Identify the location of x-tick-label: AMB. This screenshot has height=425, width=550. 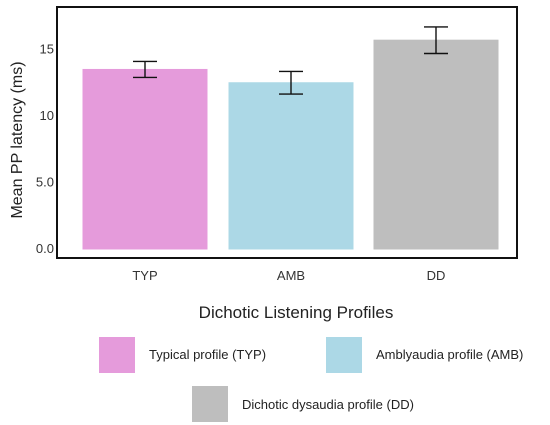
(291, 275).